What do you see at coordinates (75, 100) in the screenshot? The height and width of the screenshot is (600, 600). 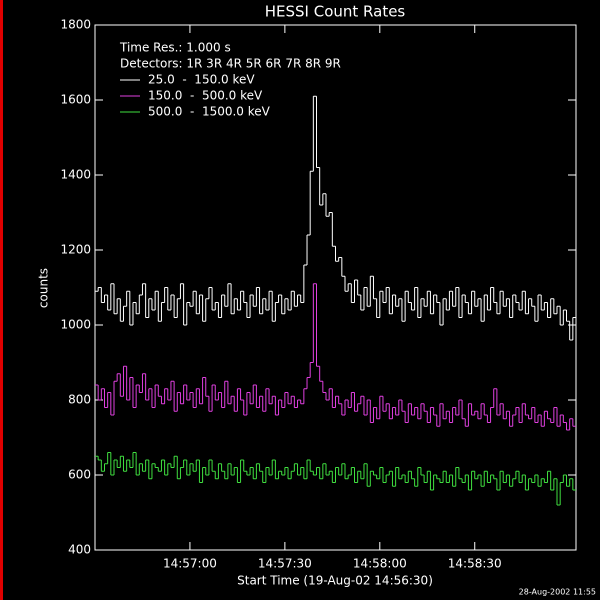 I see `y-tick-label: 1600` at bounding box center [75, 100].